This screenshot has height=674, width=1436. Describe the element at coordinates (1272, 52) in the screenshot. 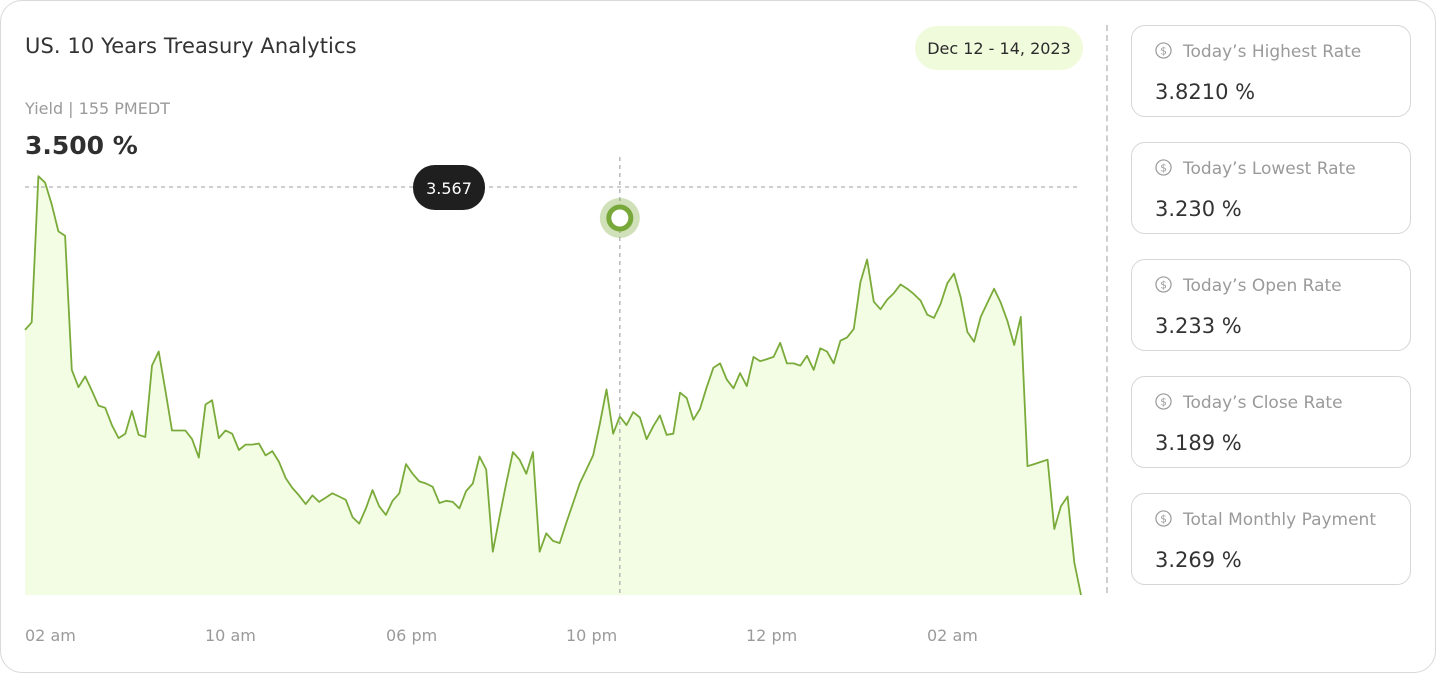

I see `stat-label: Today’s Highest Rate` at that location.